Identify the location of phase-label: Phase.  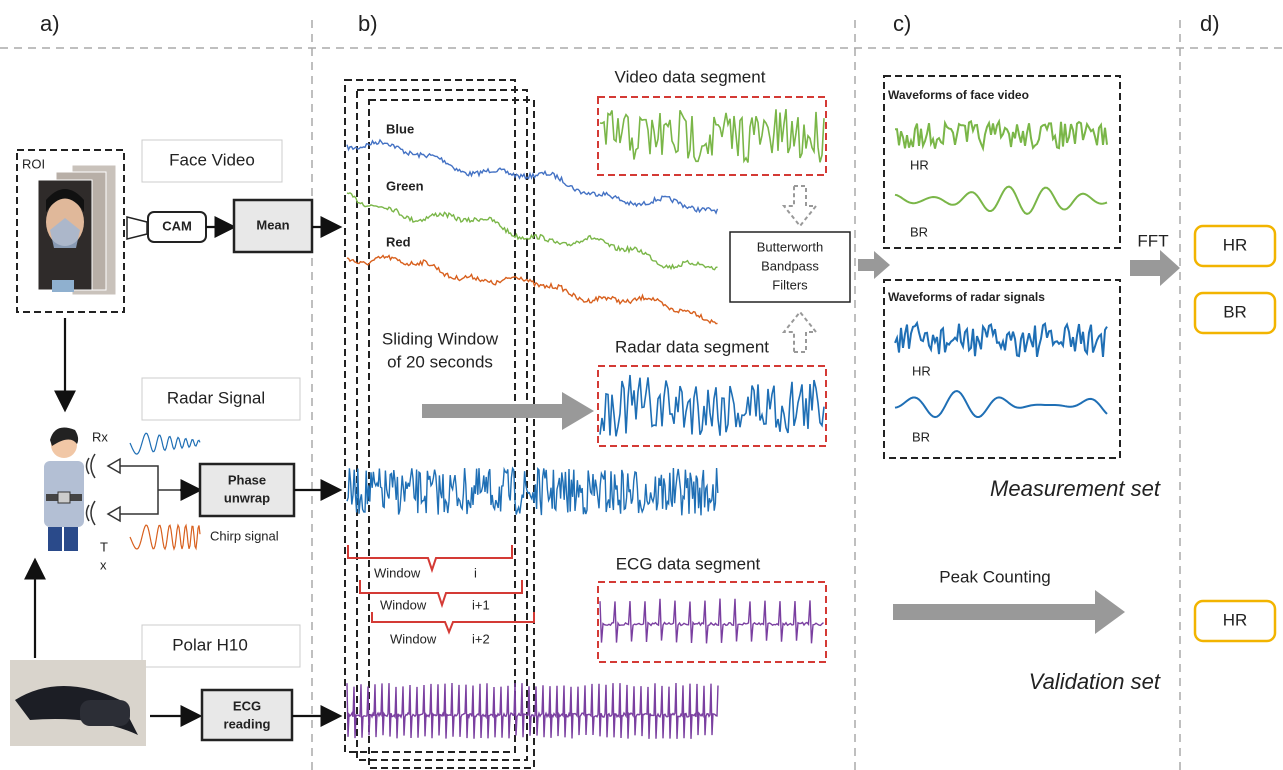
(247, 479).